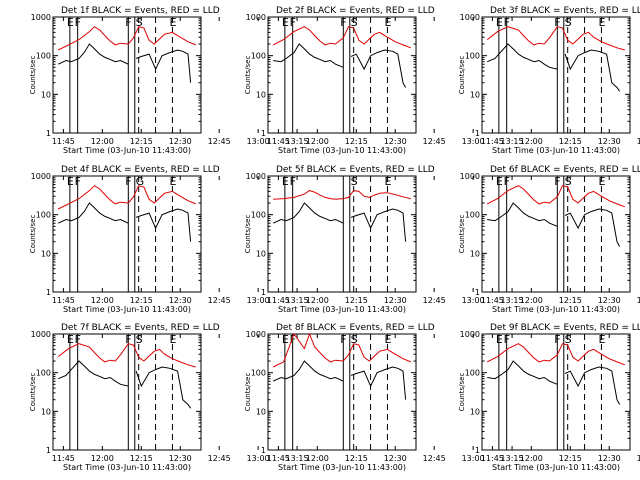 The image size is (640, 480). What do you see at coordinates (565, 11) in the screenshot?
I see `panel-title: Det 3f BLACK = Events, RED = LLD` at bounding box center [565, 11].